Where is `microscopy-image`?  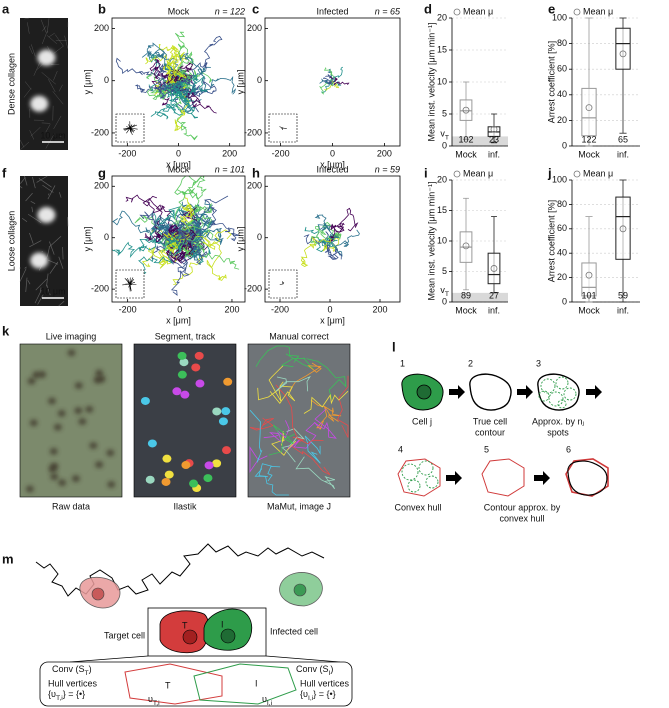
microscopy-image is located at coordinates (44, 84).